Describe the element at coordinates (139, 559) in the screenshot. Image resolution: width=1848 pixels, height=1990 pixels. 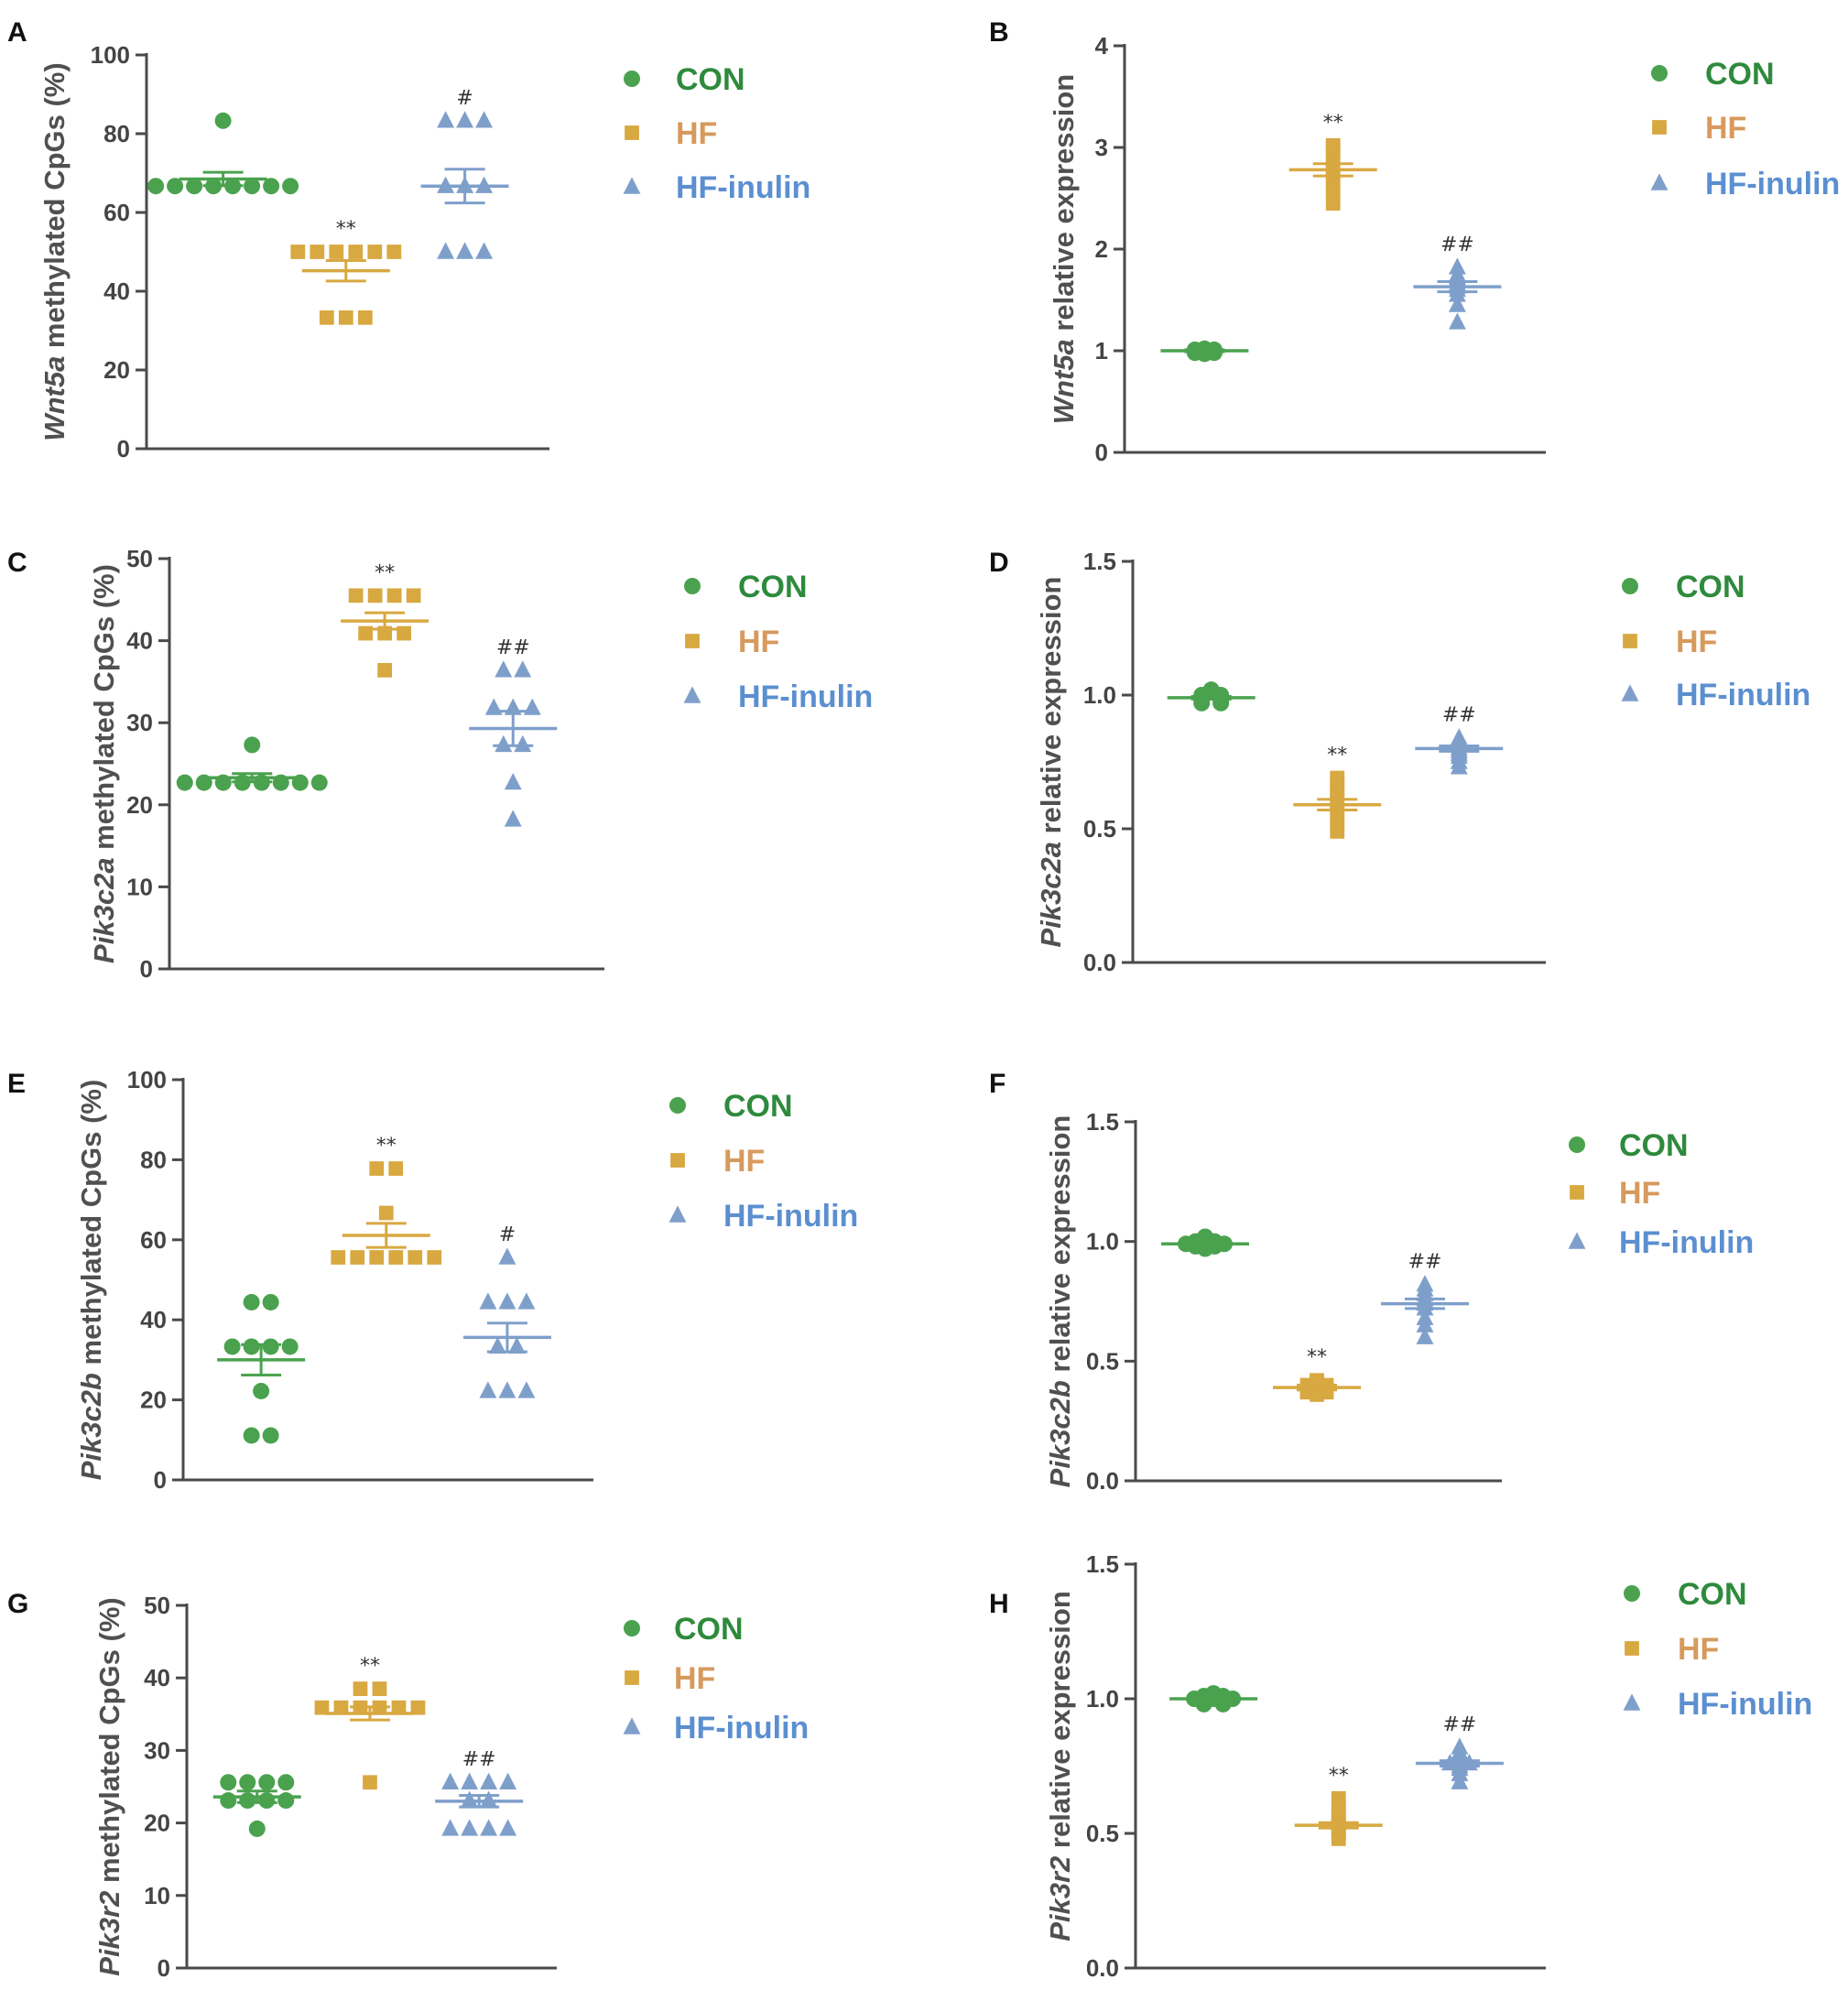
I see `y-tick-label: 50` at that location.